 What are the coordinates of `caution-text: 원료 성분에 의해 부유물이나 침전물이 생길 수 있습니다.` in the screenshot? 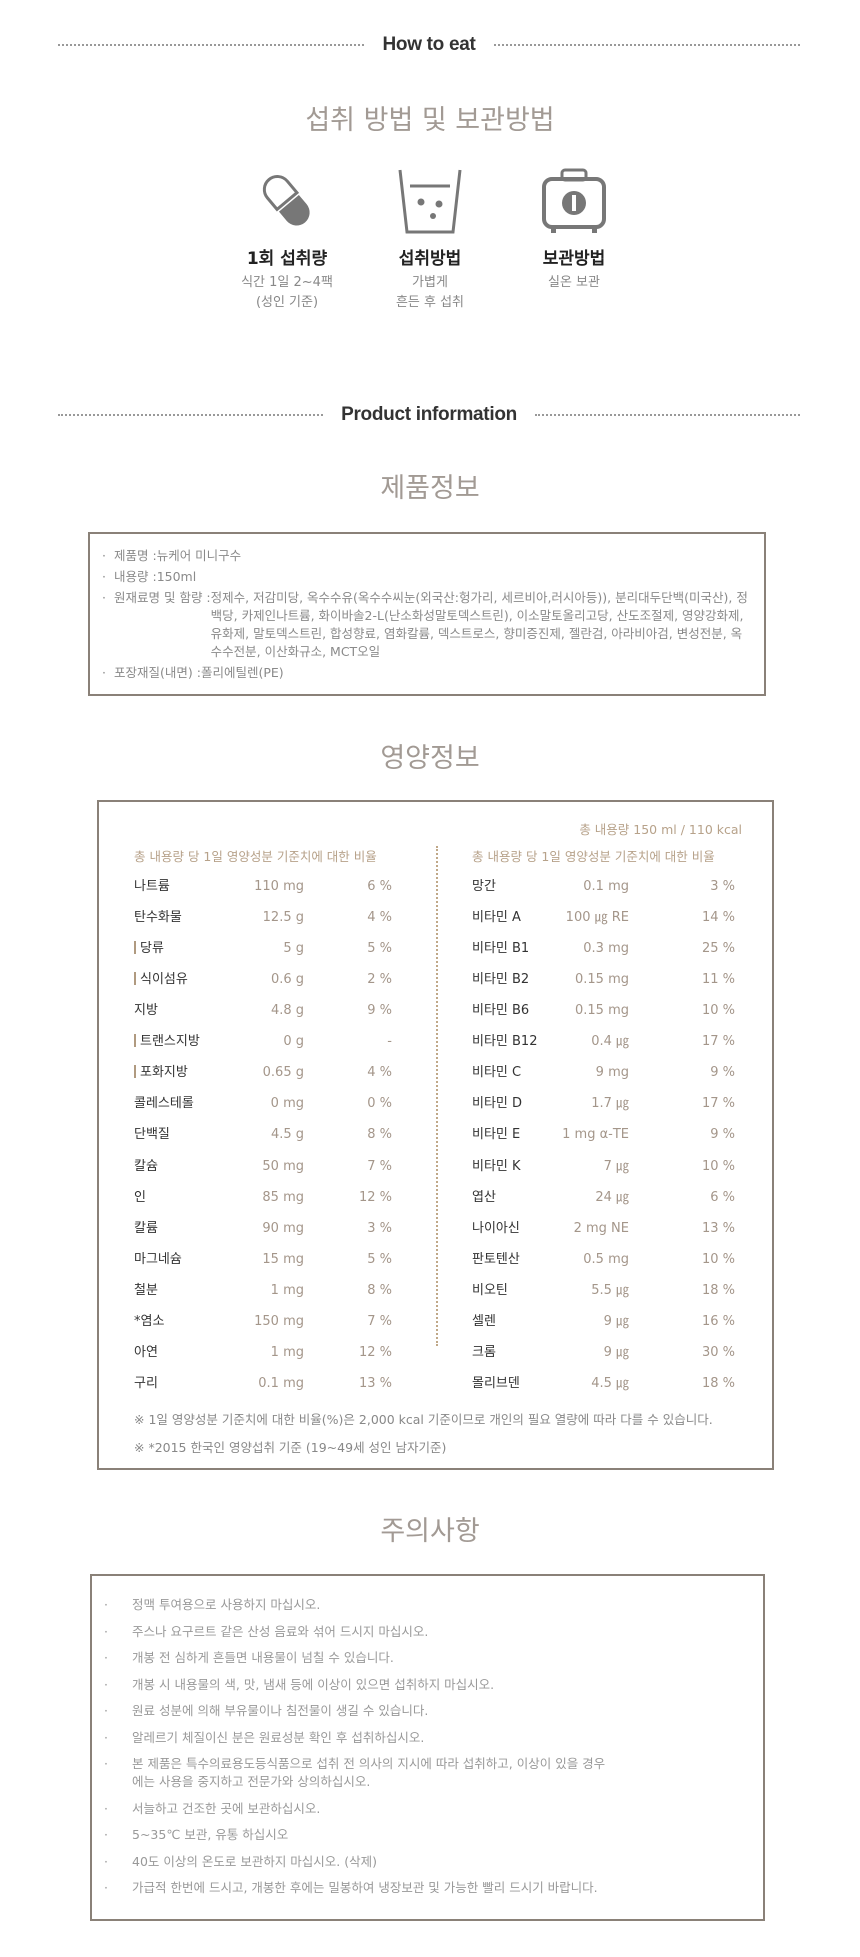 It's located at (280, 1710).